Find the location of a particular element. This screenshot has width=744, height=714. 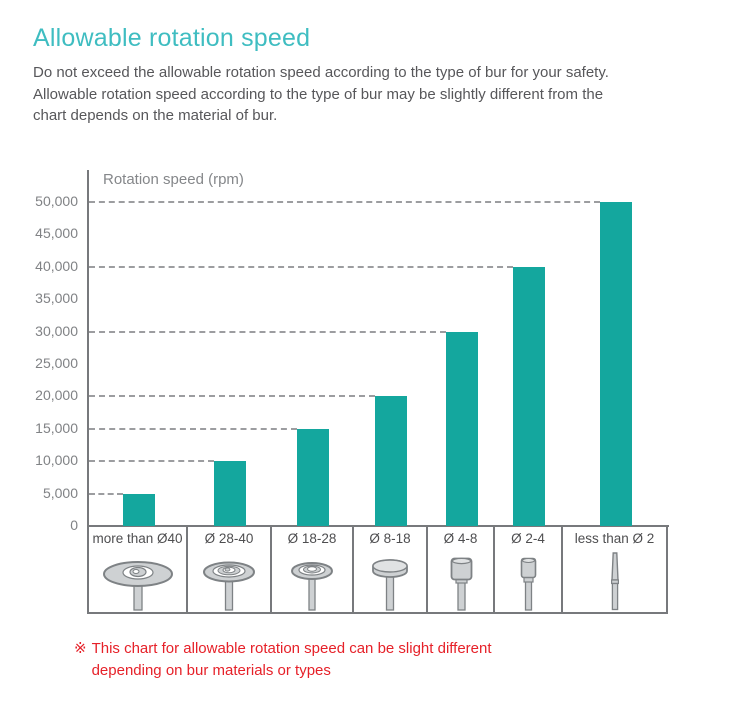

small-cylinder-bur-icon is located at coordinates (528, 584).